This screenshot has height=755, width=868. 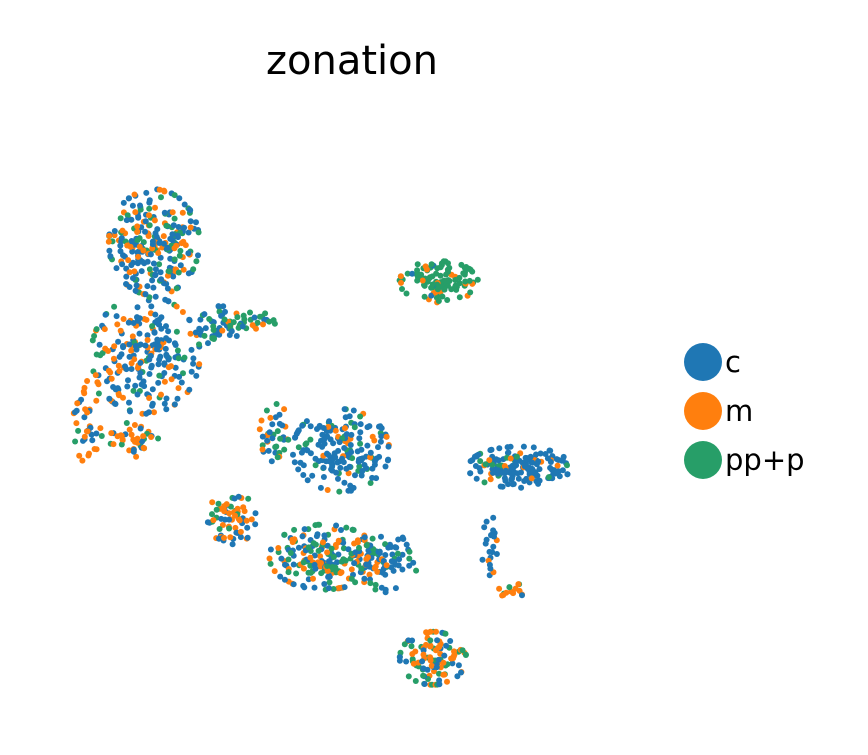 I want to click on legend-marker-m, so click(x=703, y=411).